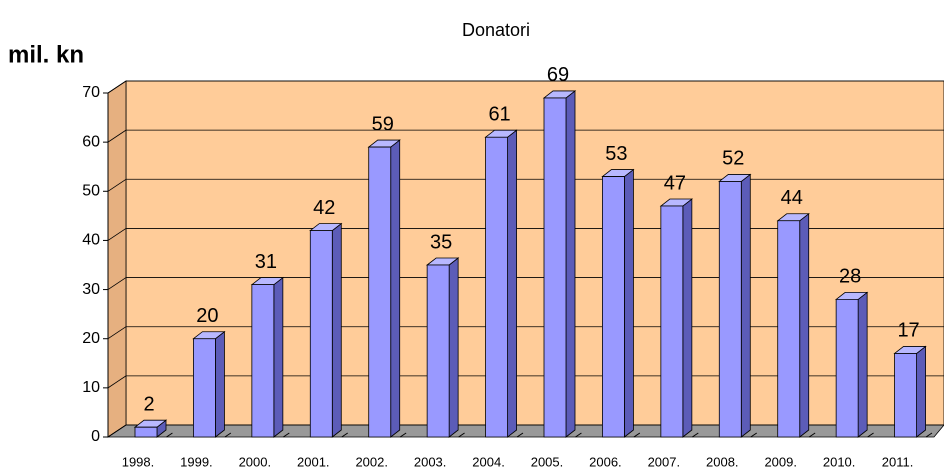  Describe the element at coordinates (91, 141) in the screenshot. I see `y-tick-label: 60` at that location.